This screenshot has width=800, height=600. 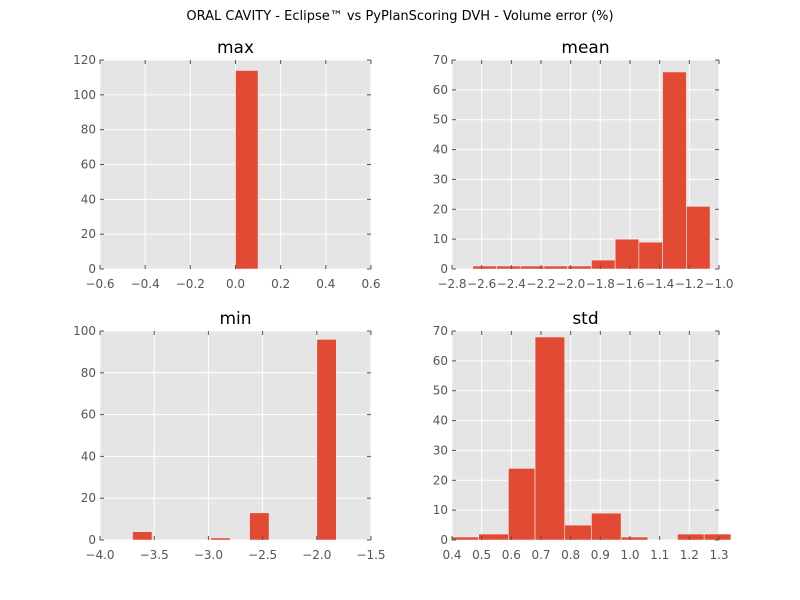 I want to click on x-tick-label: −1.5, so click(x=370, y=555).